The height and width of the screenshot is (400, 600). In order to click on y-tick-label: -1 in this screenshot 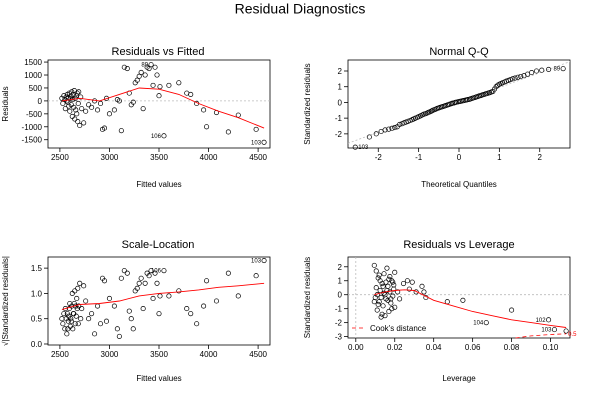, I will do `click(339, 309)`.